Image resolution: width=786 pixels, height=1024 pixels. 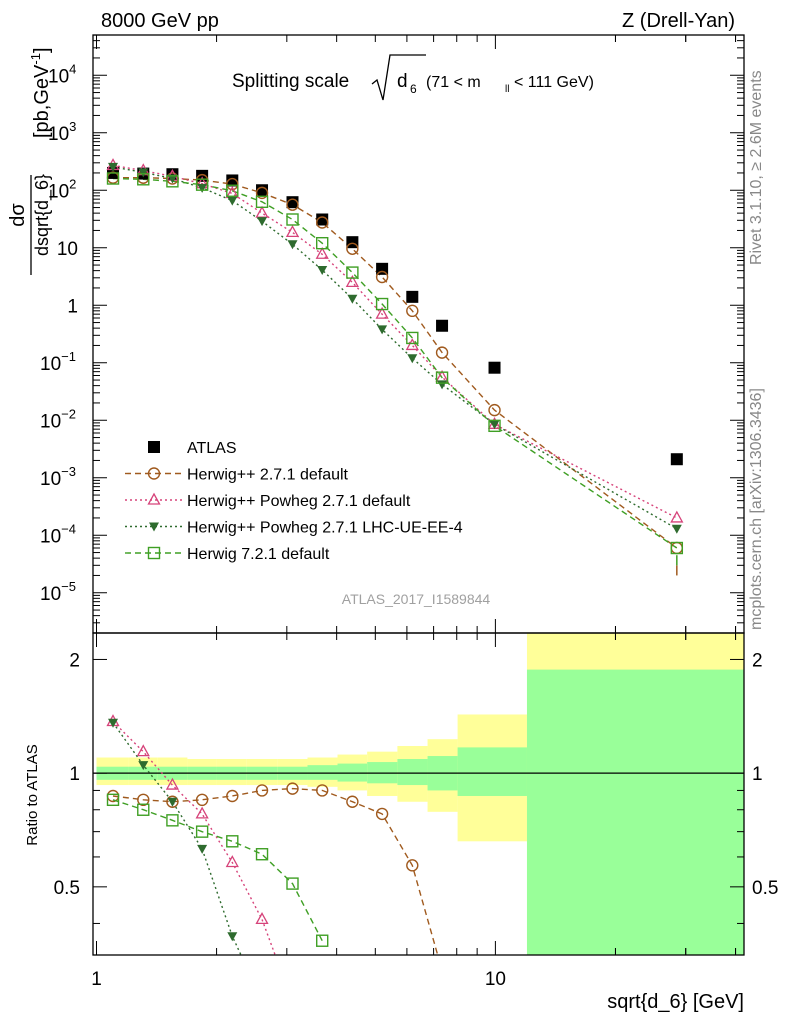 What do you see at coordinates (42, 215) in the screenshot?
I see `ylabel-den: dsqrt{d_6}` at bounding box center [42, 215].